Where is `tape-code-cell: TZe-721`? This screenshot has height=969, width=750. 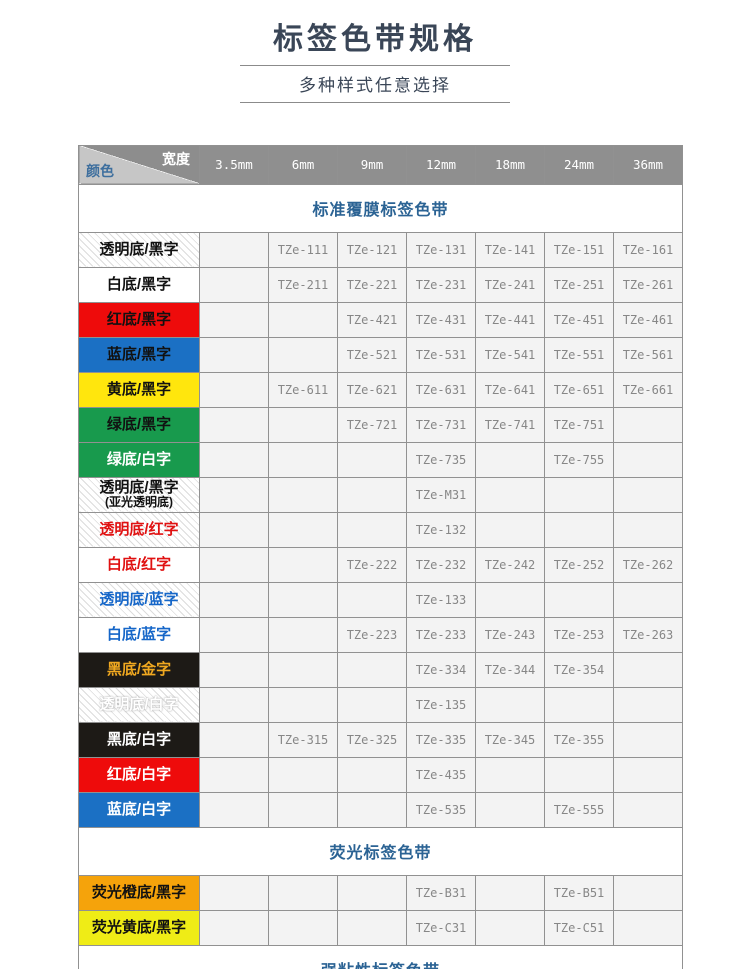
tape-code-cell: TZe-721 is located at coordinates (372, 424).